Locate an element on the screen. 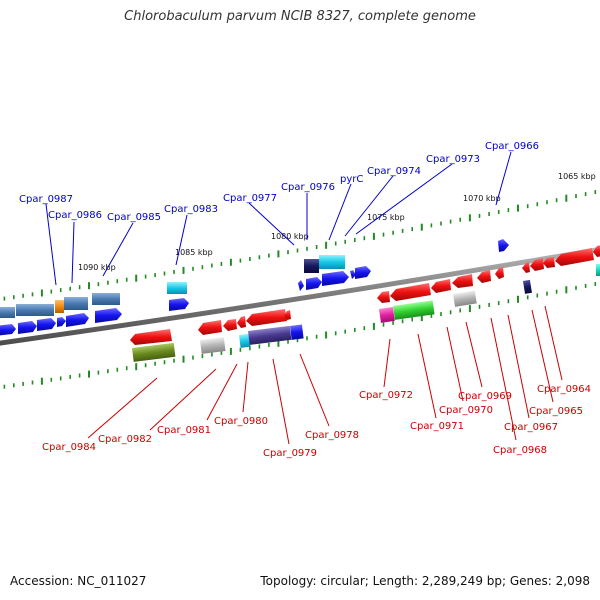  label-cpar-0983: Cpar_0983 is located at coordinates (191, 209).